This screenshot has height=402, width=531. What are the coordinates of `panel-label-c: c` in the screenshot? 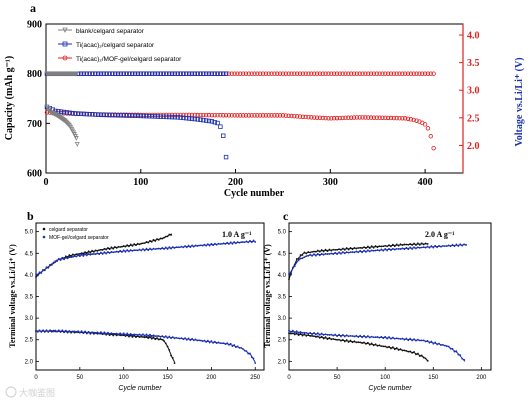 It's located at (286, 216).